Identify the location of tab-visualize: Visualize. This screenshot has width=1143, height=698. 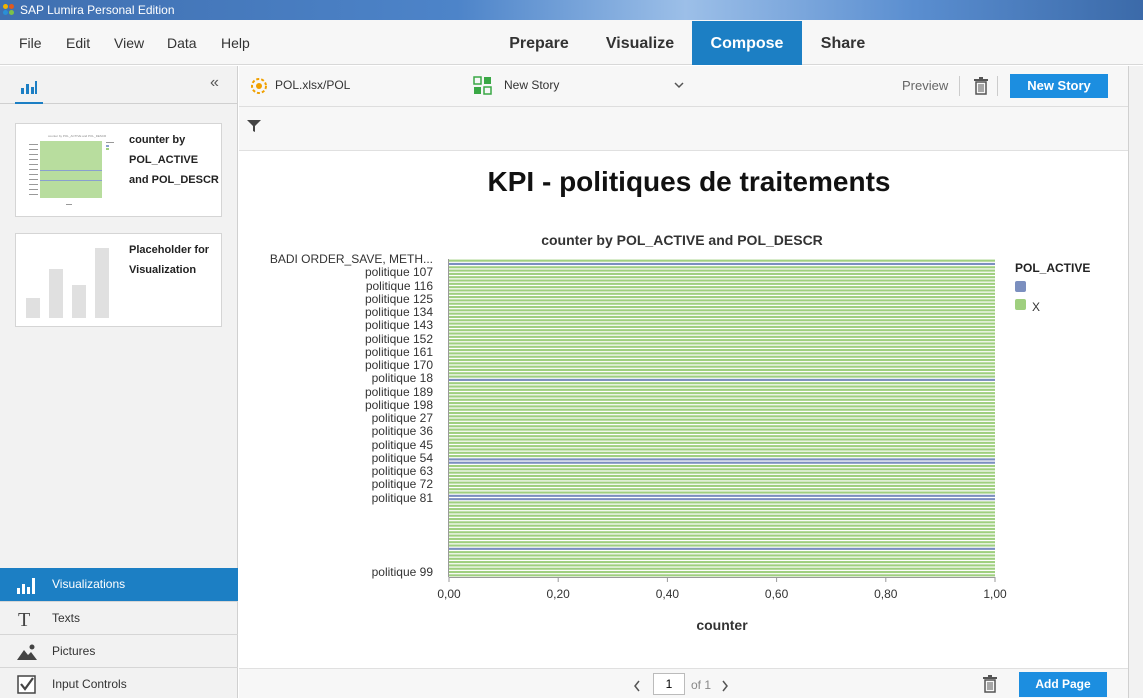
(640, 43).